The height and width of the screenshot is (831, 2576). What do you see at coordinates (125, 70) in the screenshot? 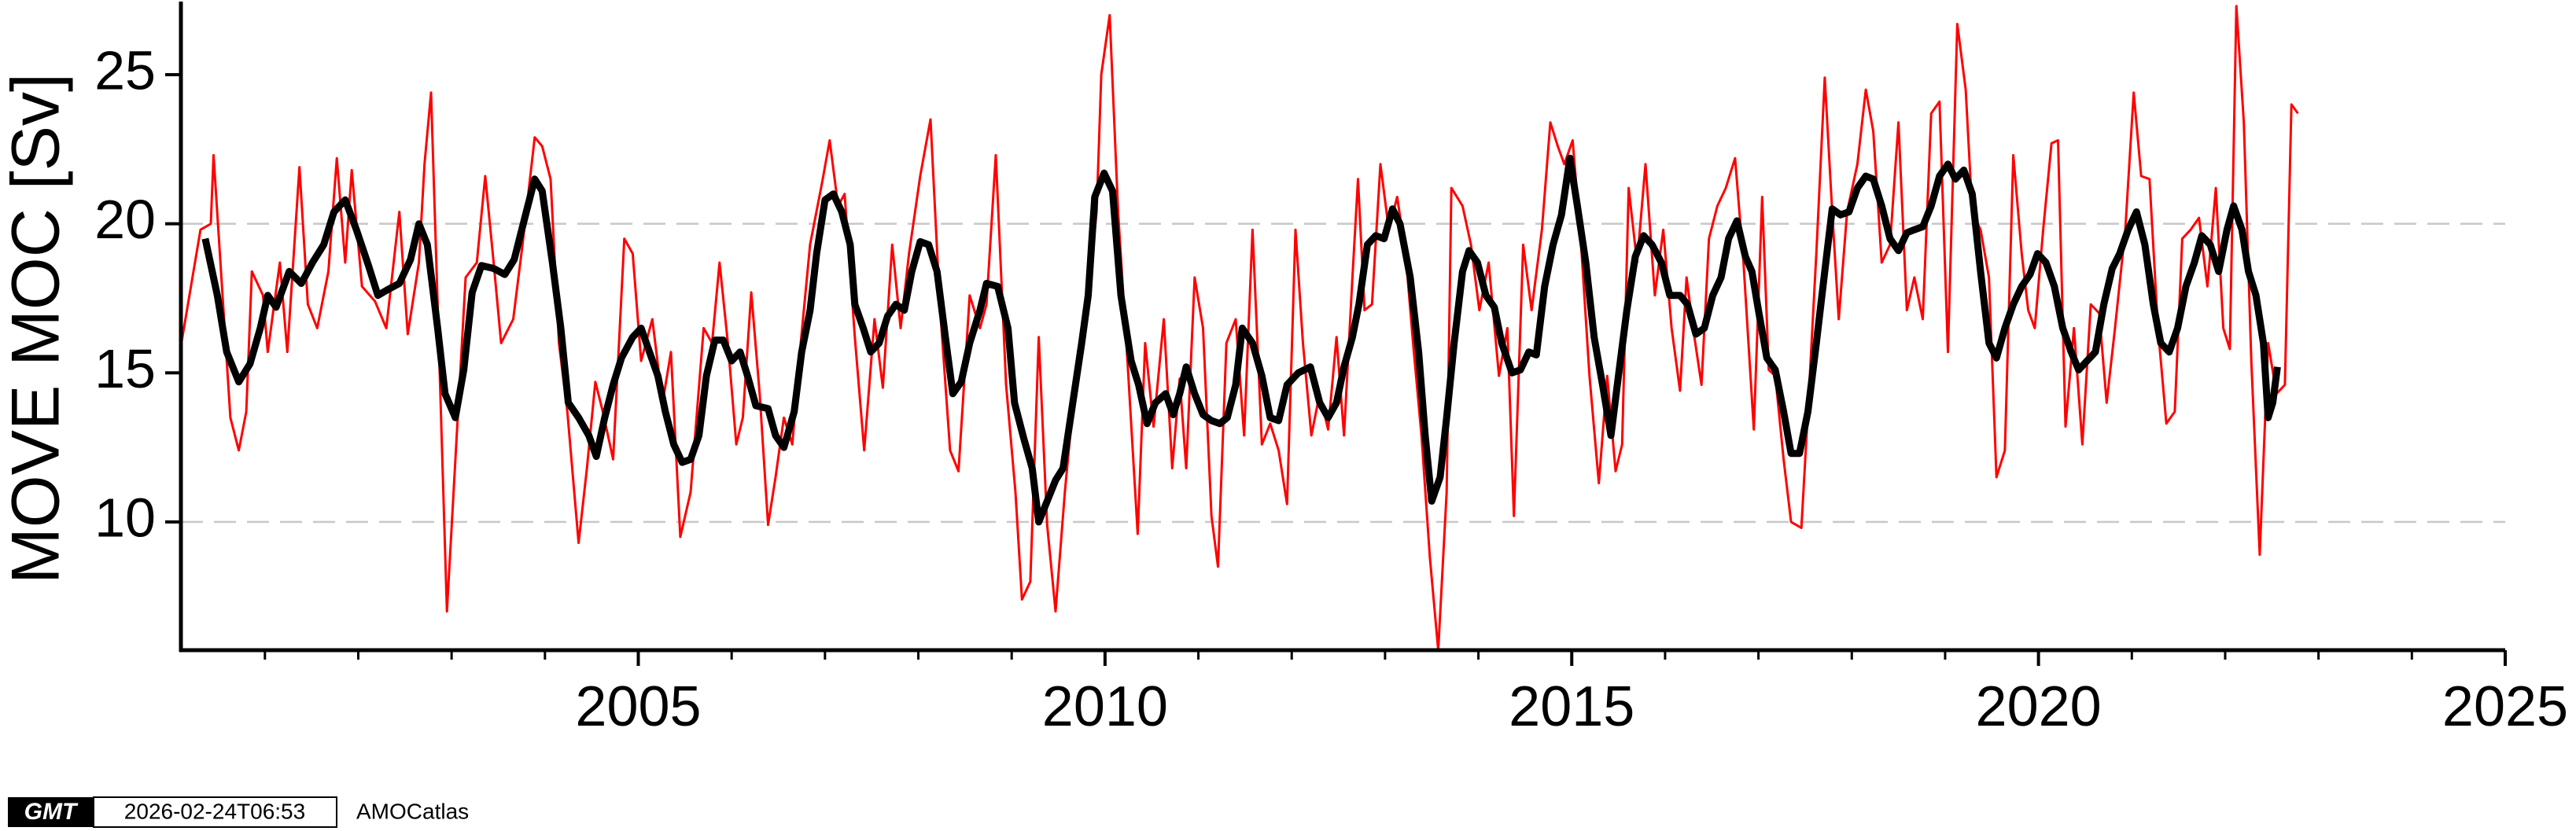
I see `y-tick-label: 25` at bounding box center [125, 70].